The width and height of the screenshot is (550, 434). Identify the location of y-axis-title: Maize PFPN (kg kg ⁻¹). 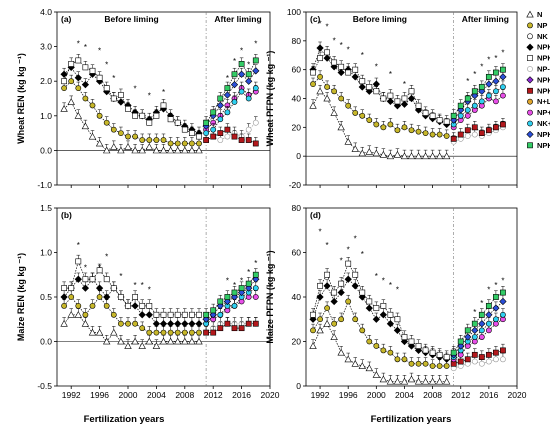
(270, 296).